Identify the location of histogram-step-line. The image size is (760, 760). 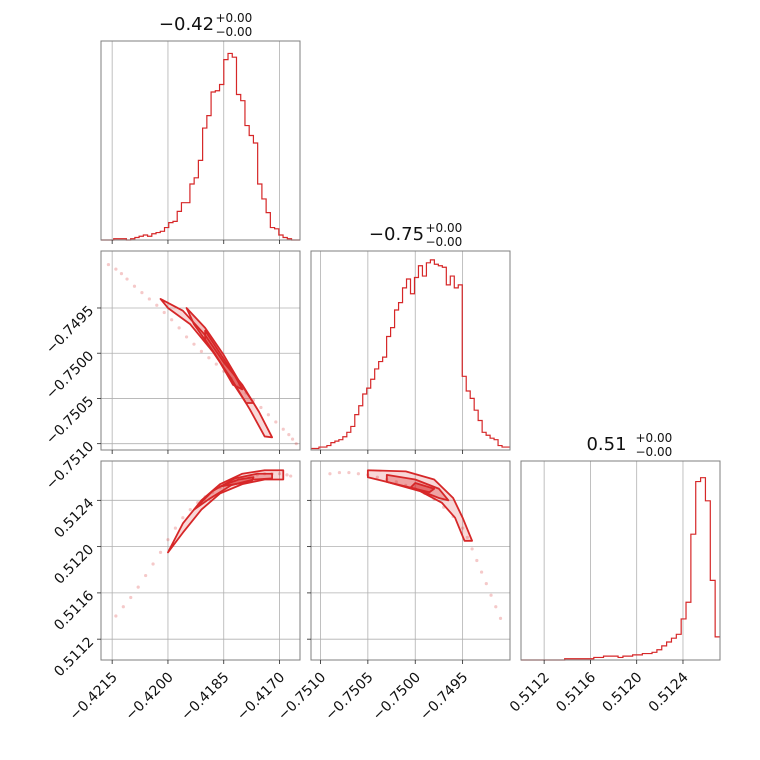
(410, 354).